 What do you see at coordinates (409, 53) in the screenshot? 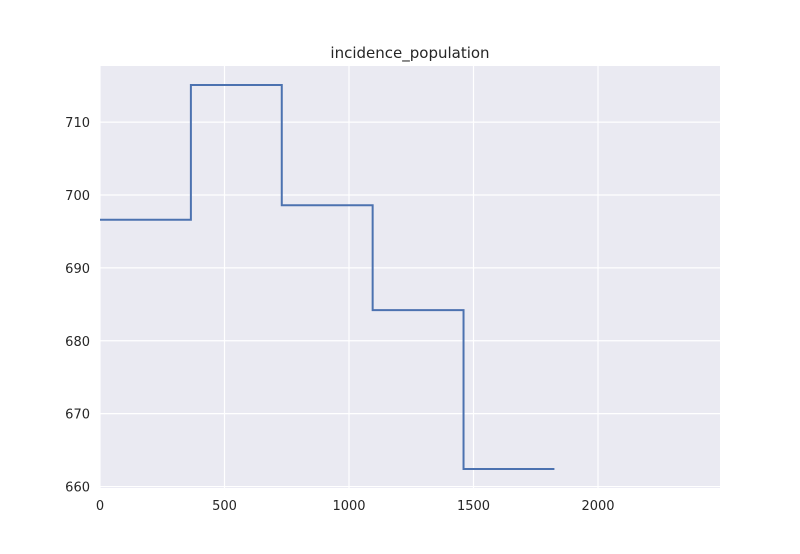
I see `chart-title: incidence_population` at bounding box center [409, 53].